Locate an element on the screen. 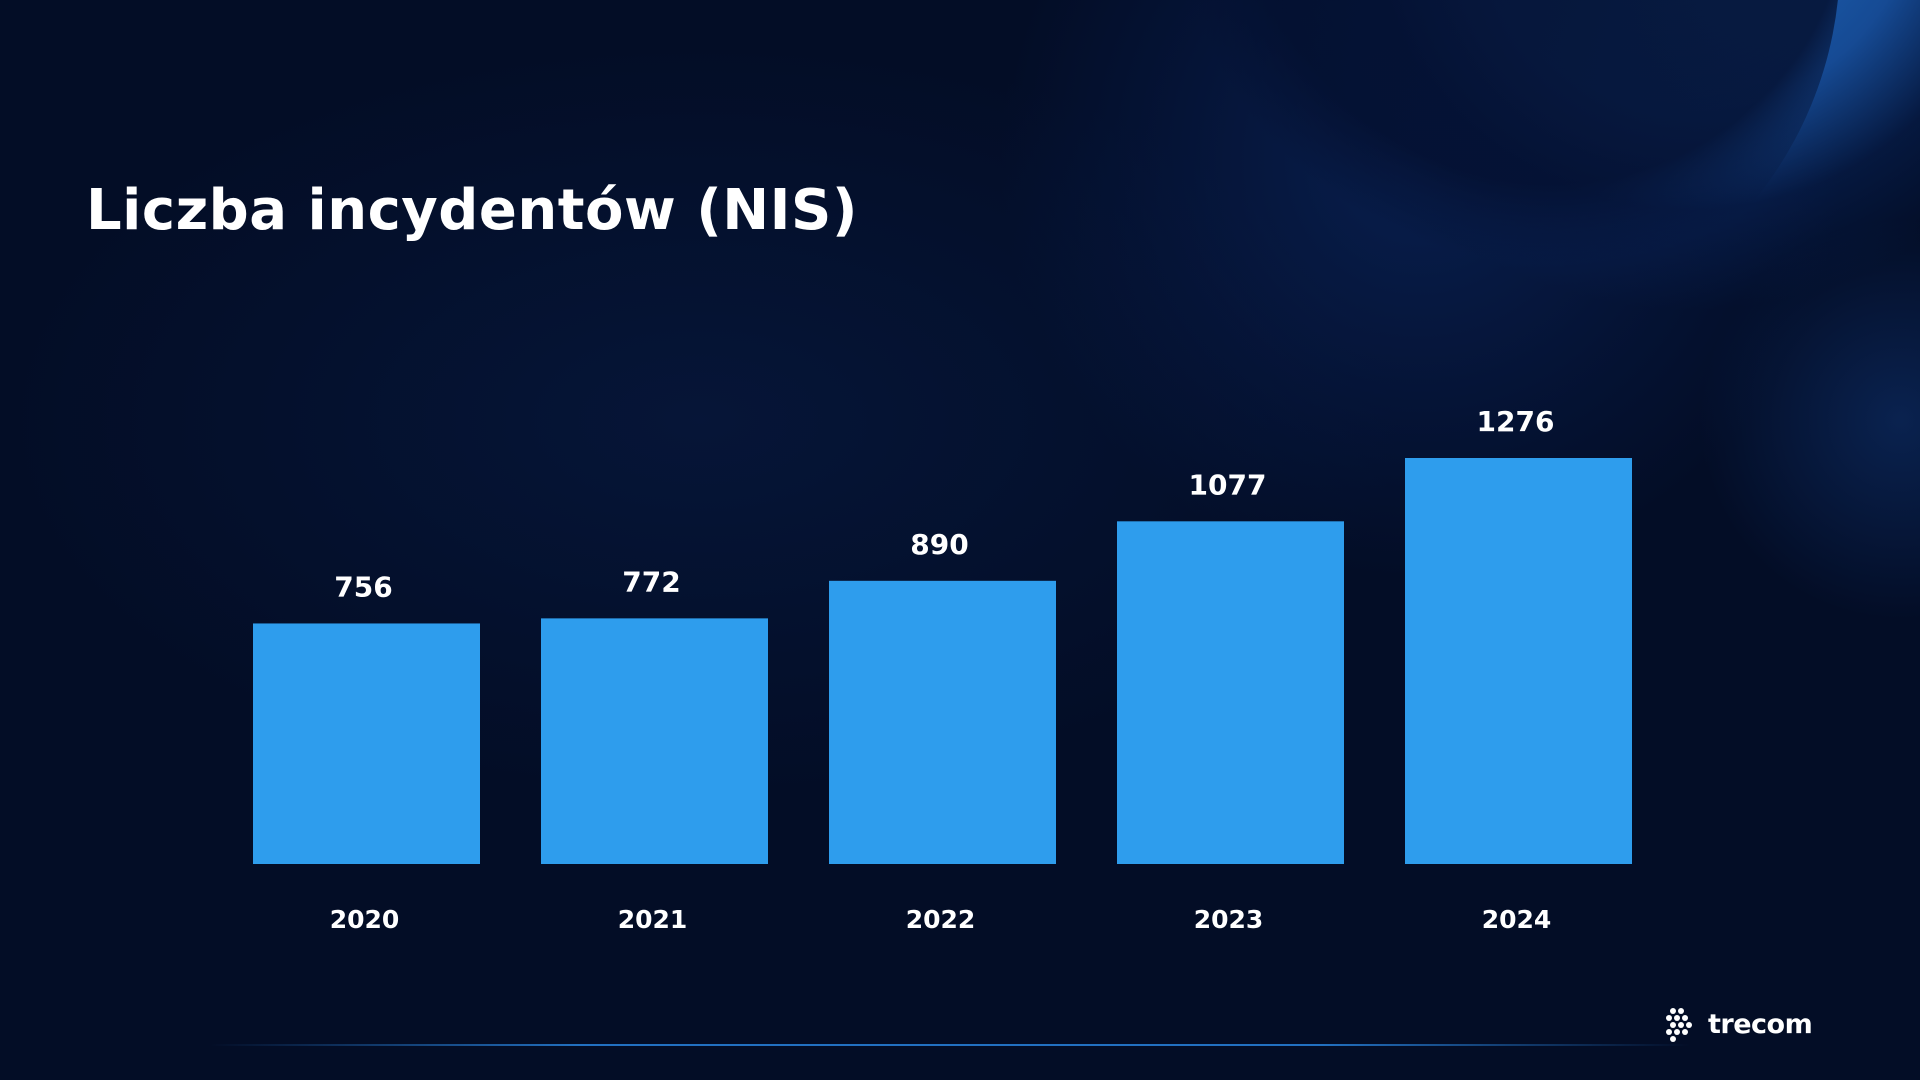 The image size is (1920, 1080). bar-2020 is located at coordinates (366, 743).